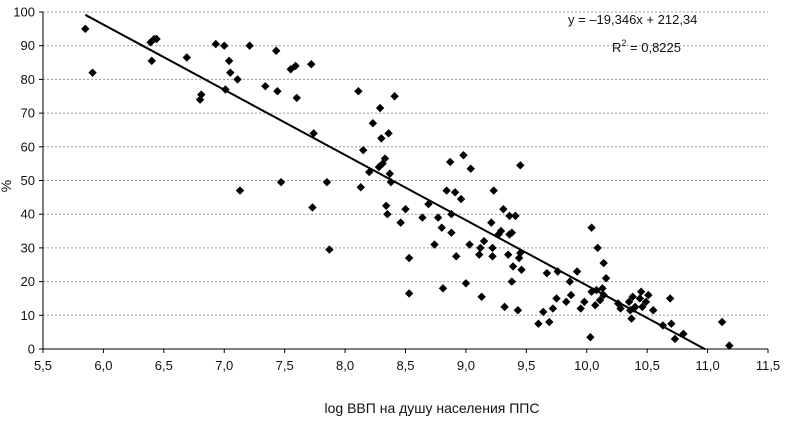  What do you see at coordinates (28, 281) in the screenshot?
I see `y-tick-label: 20` at bounding box center [28, 281].